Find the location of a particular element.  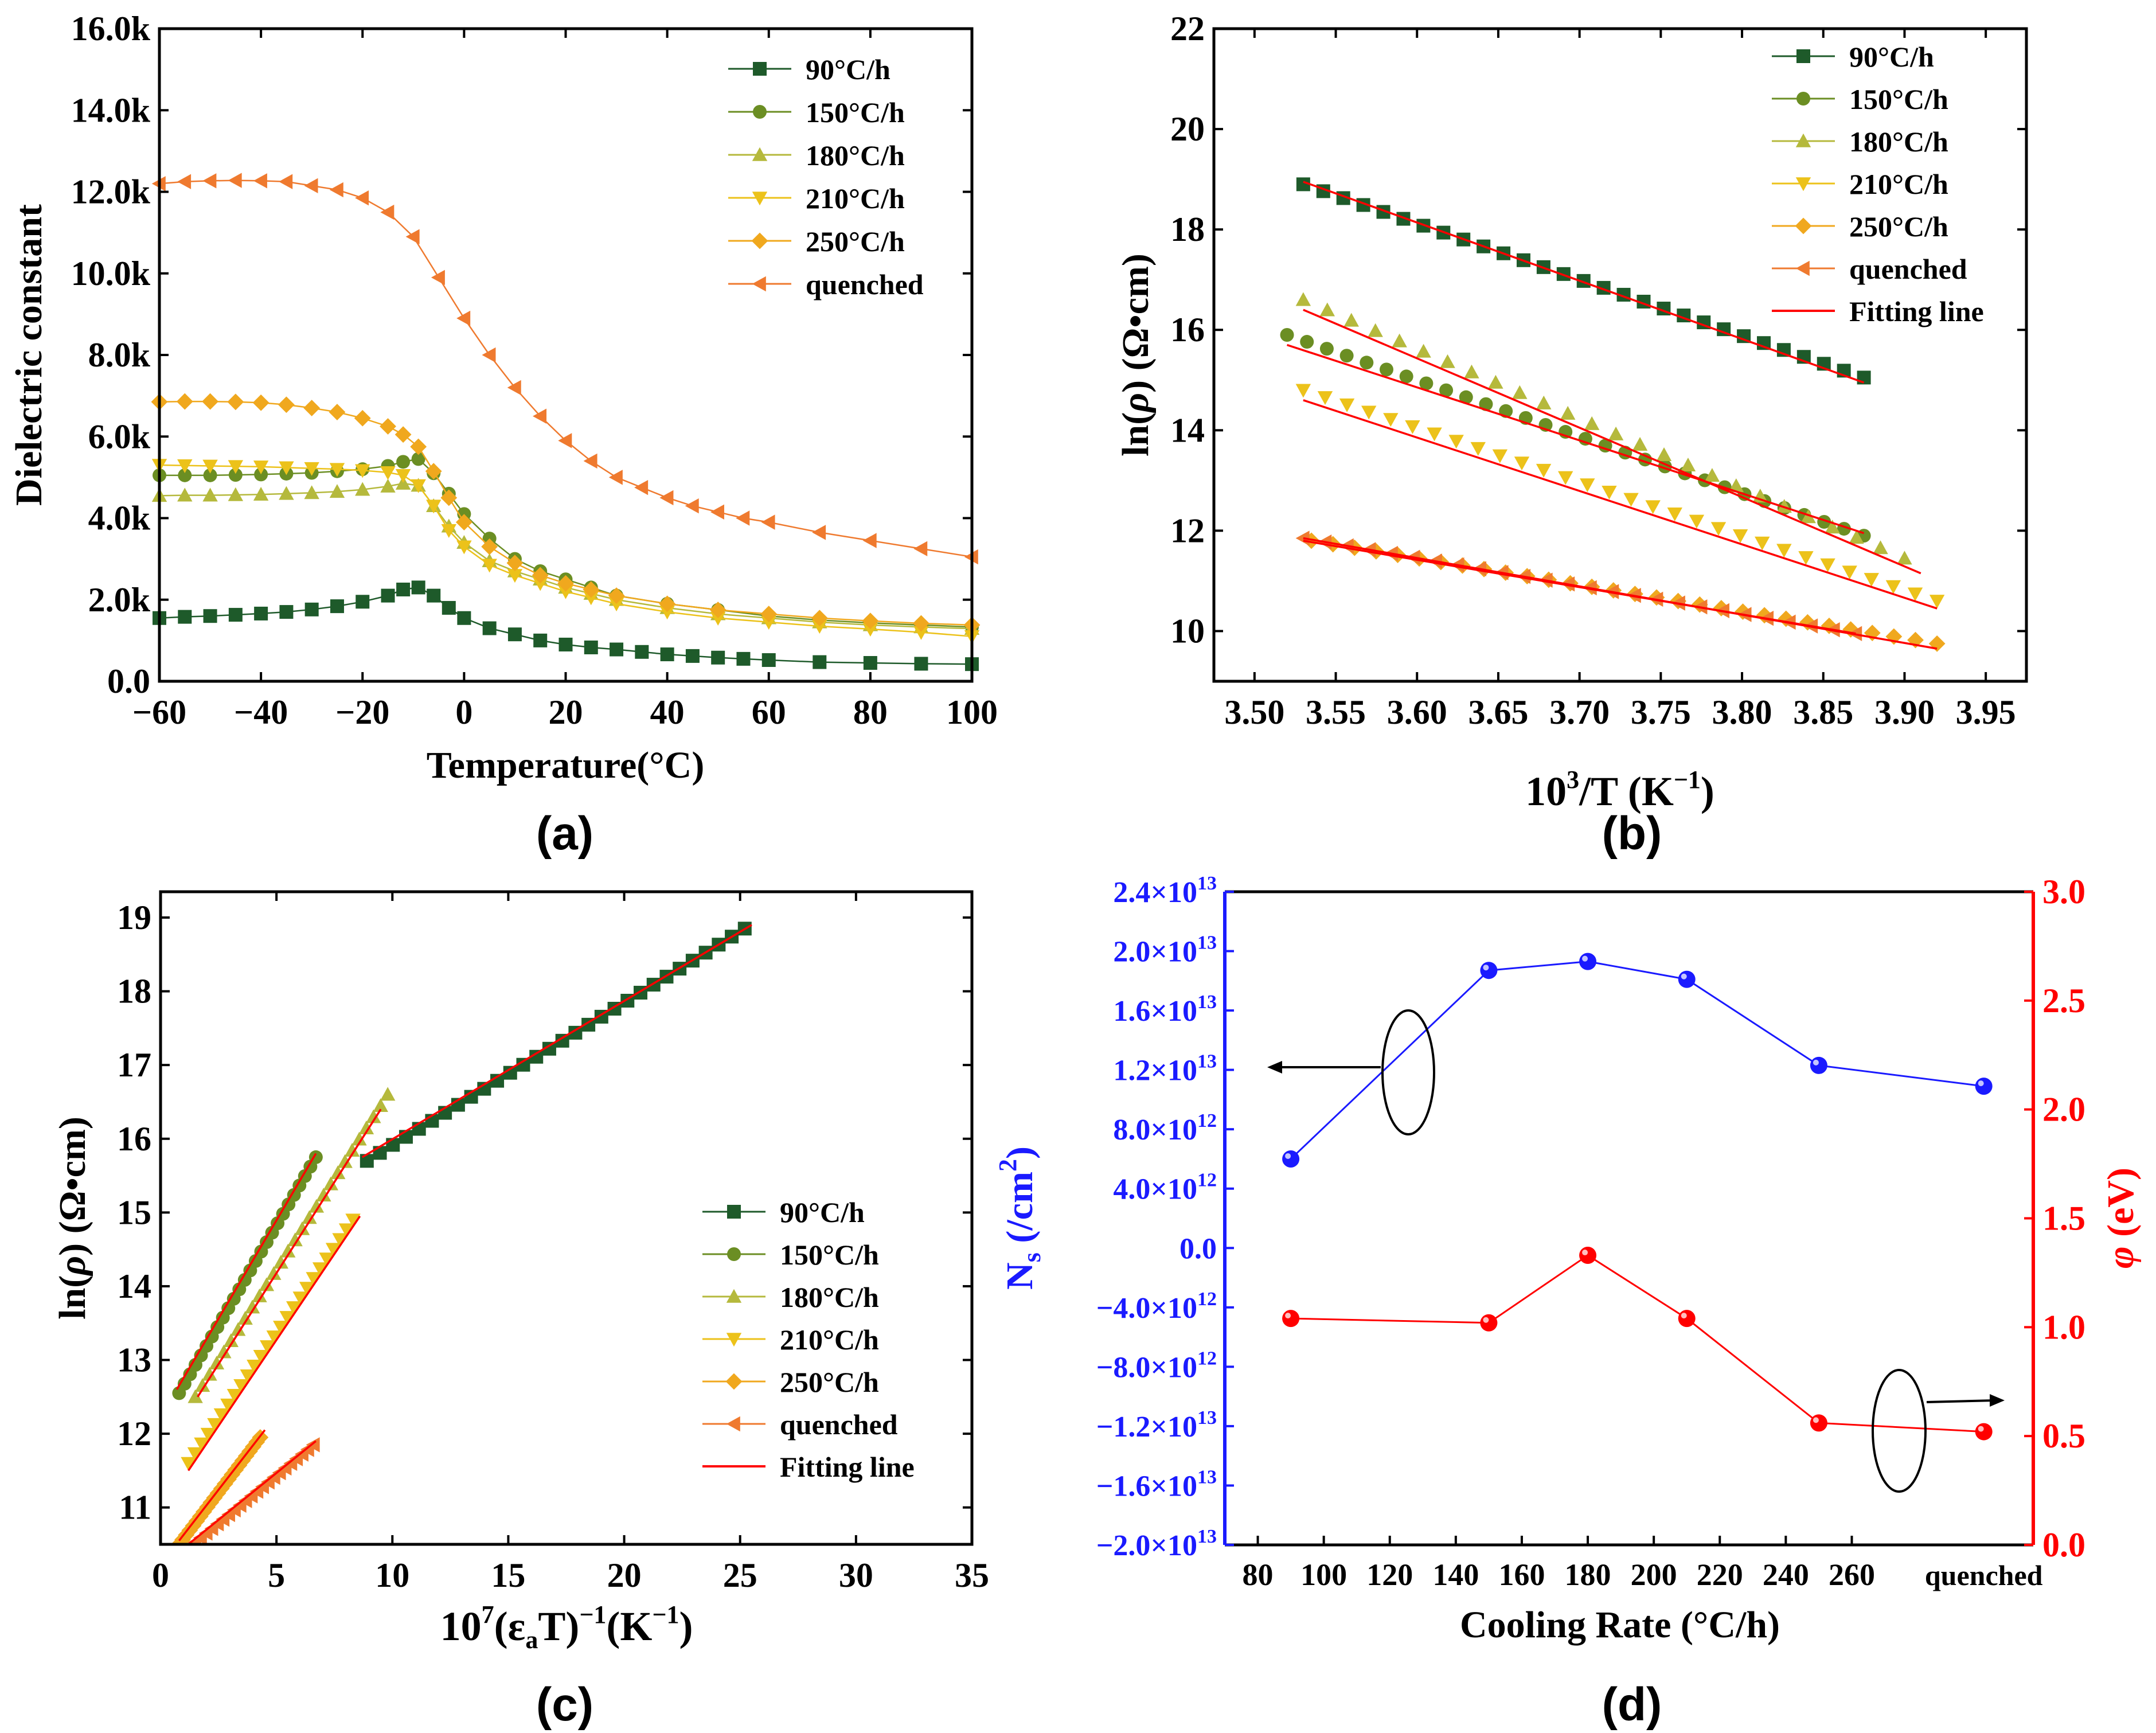

panel-d-point-highlight-ns is located at coordinates (1486, 968).